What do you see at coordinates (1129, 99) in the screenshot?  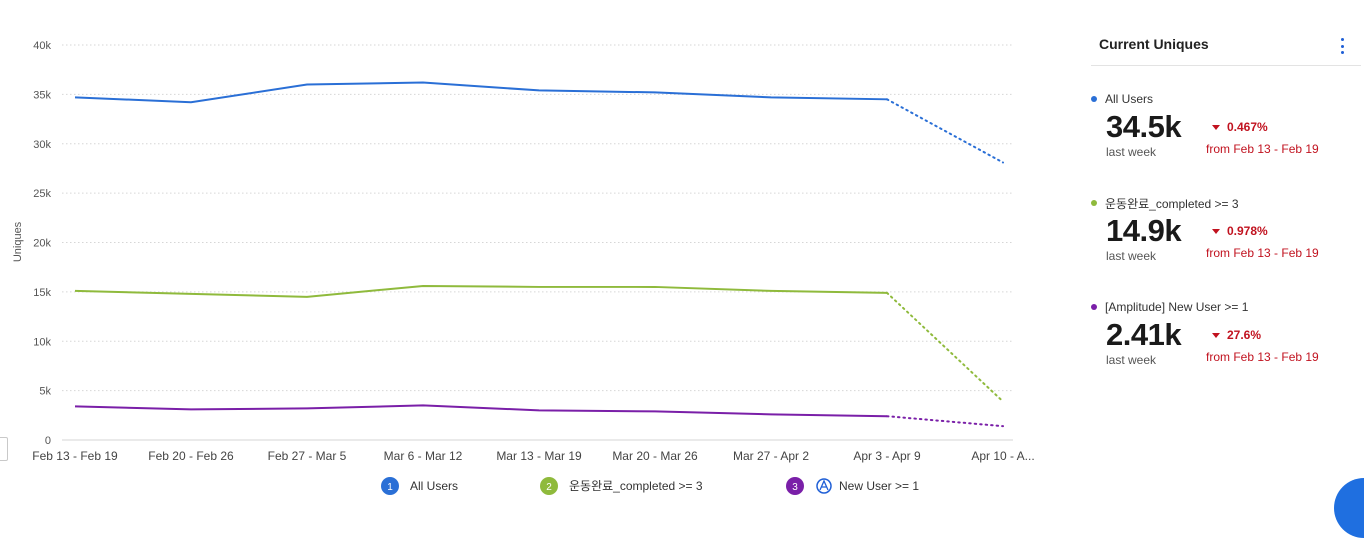 I see `metric-name: All Users` at bounding box center [1129, 99].